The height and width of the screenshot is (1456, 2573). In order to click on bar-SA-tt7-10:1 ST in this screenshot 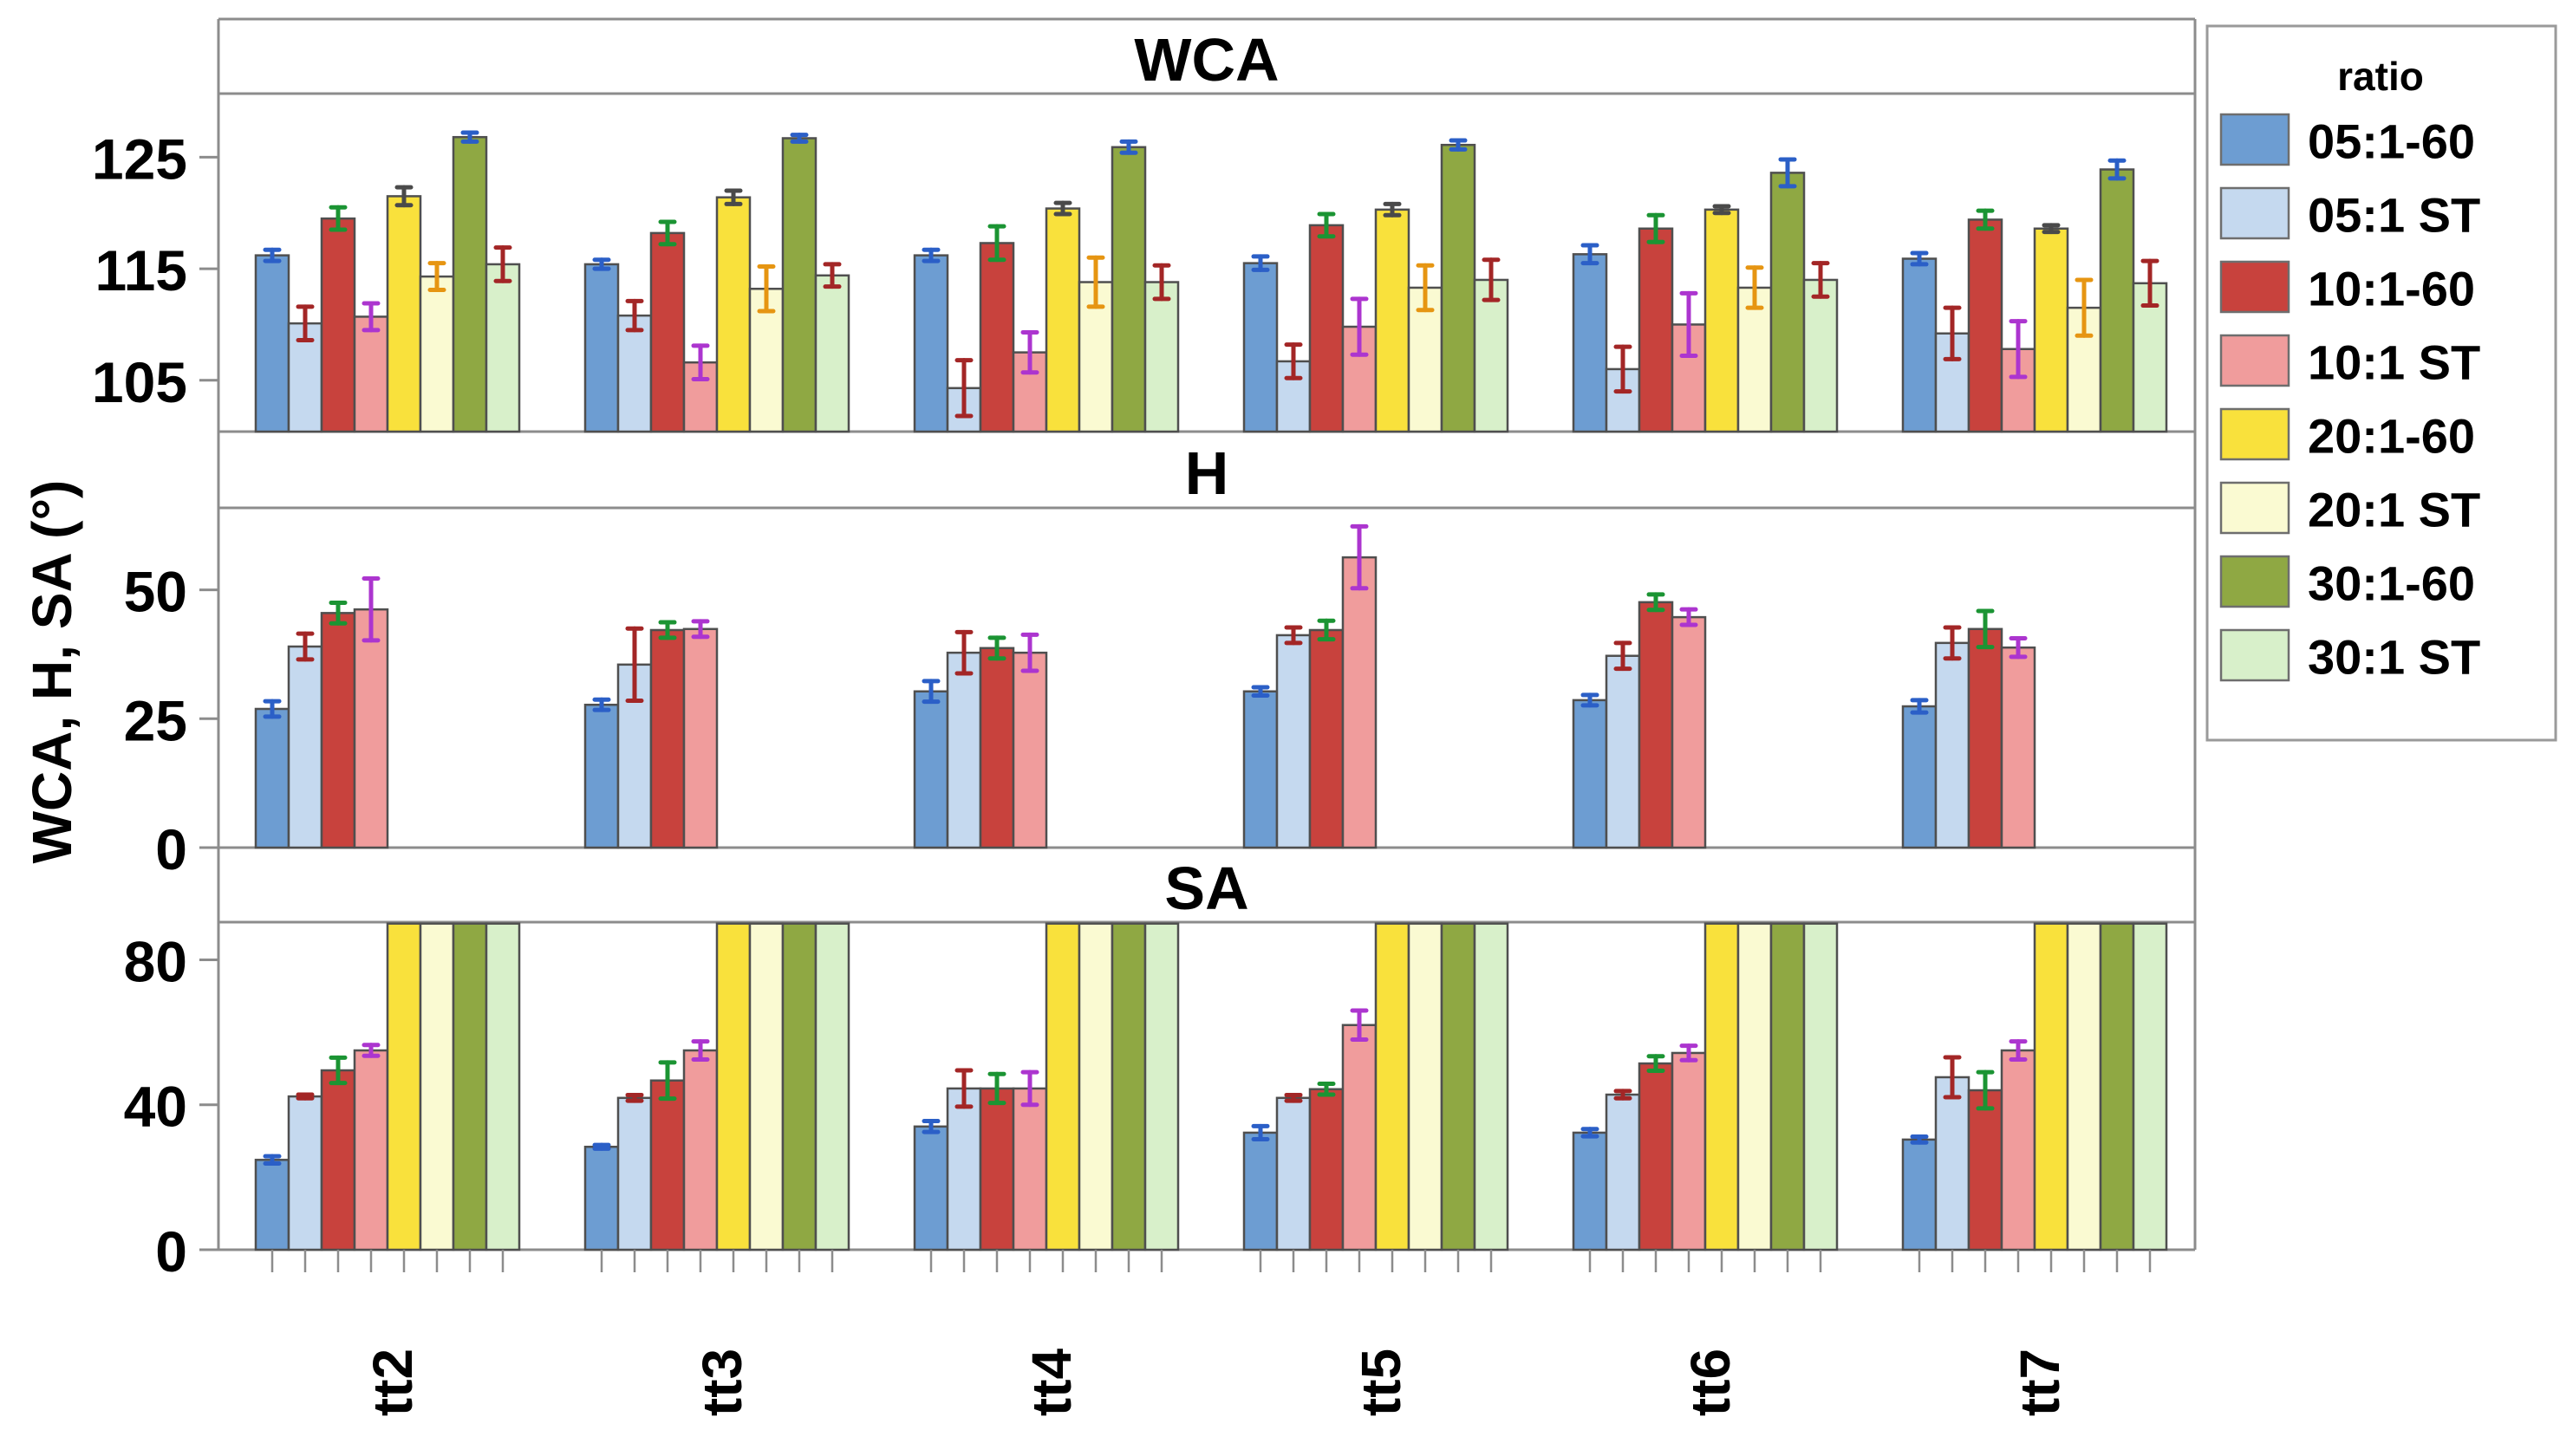, I will do `click(2018, 1150)`.